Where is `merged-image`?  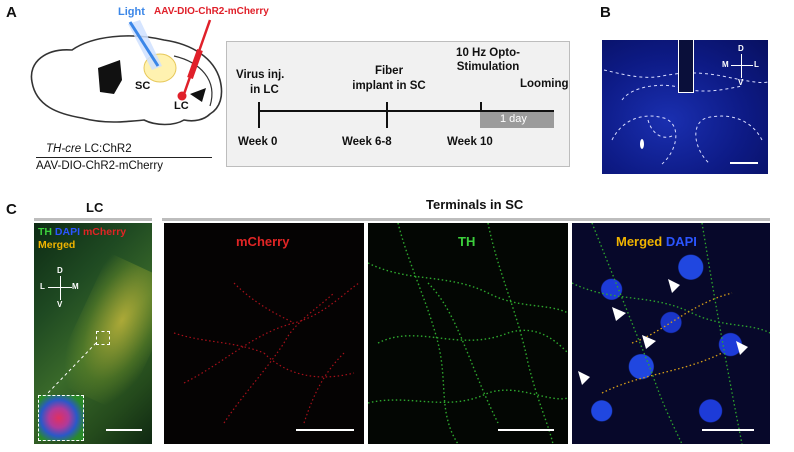 merged-image is located at coordinates (671, 333).